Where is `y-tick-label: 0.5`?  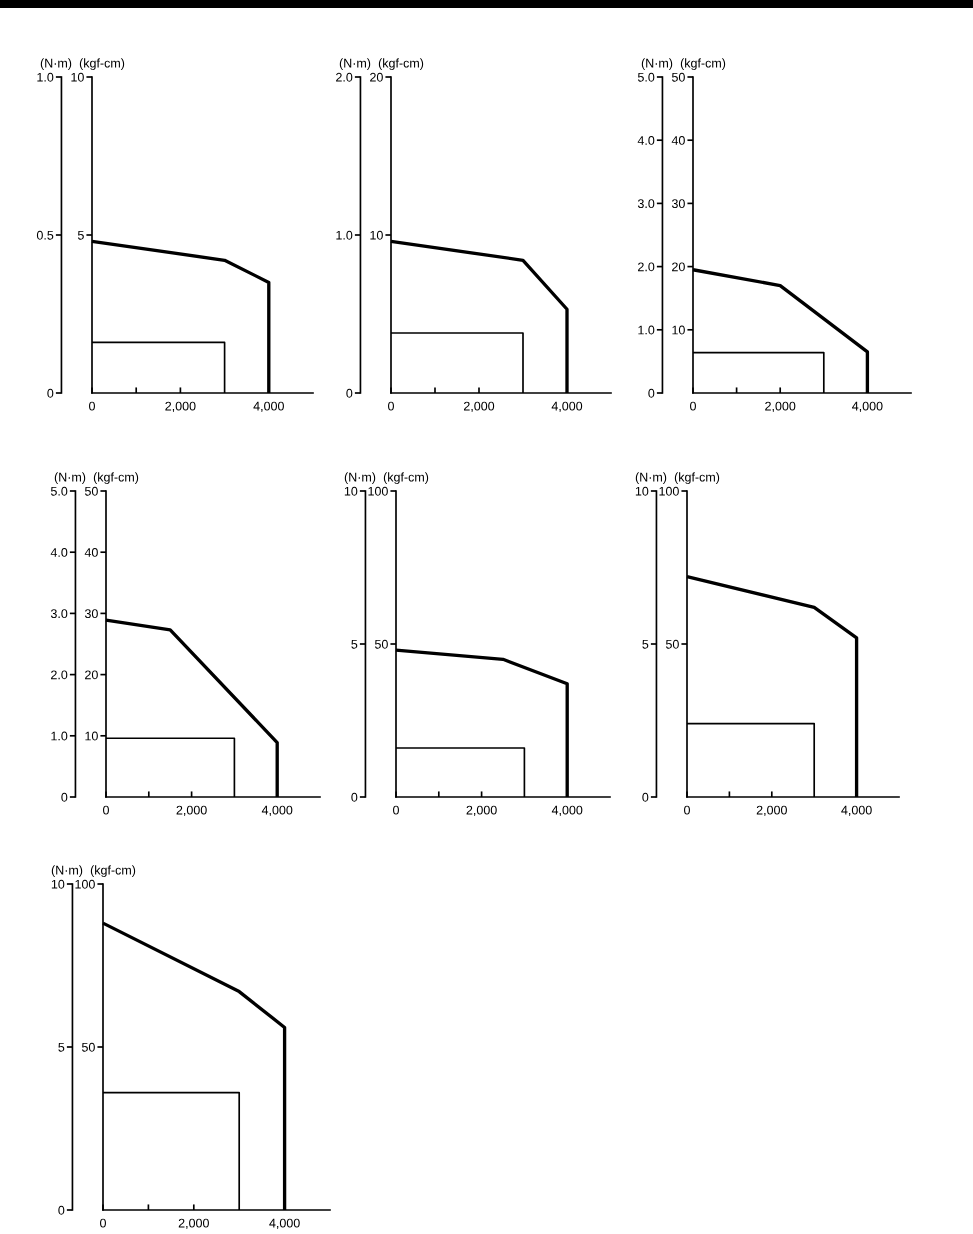 y-tick-label: 0.5 is located at coordinates (45, 235).